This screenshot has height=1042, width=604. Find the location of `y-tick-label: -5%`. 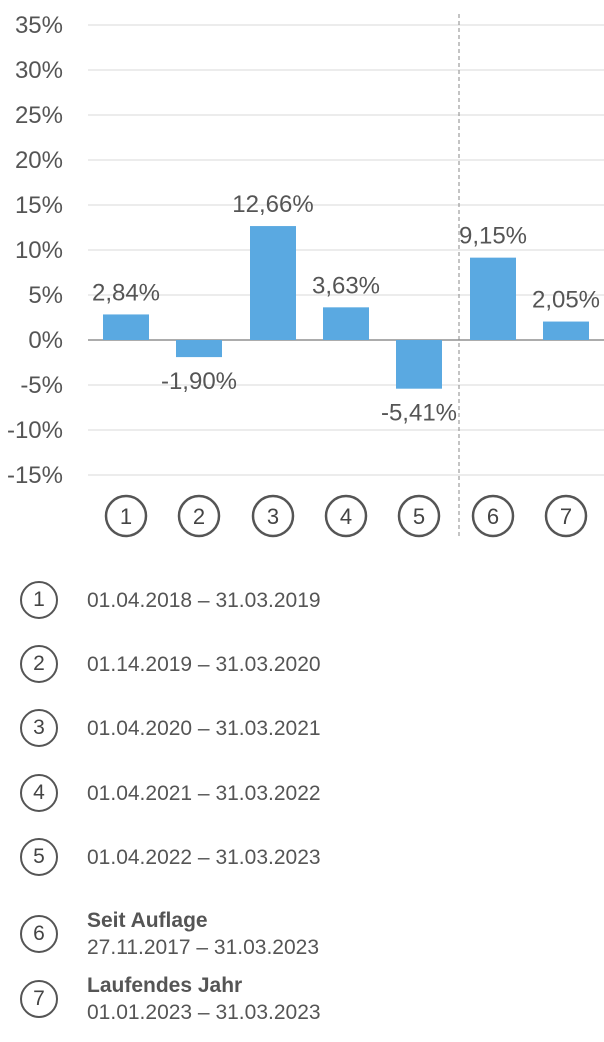

y-tick-label: -5% is located at coordinates (41, 385).